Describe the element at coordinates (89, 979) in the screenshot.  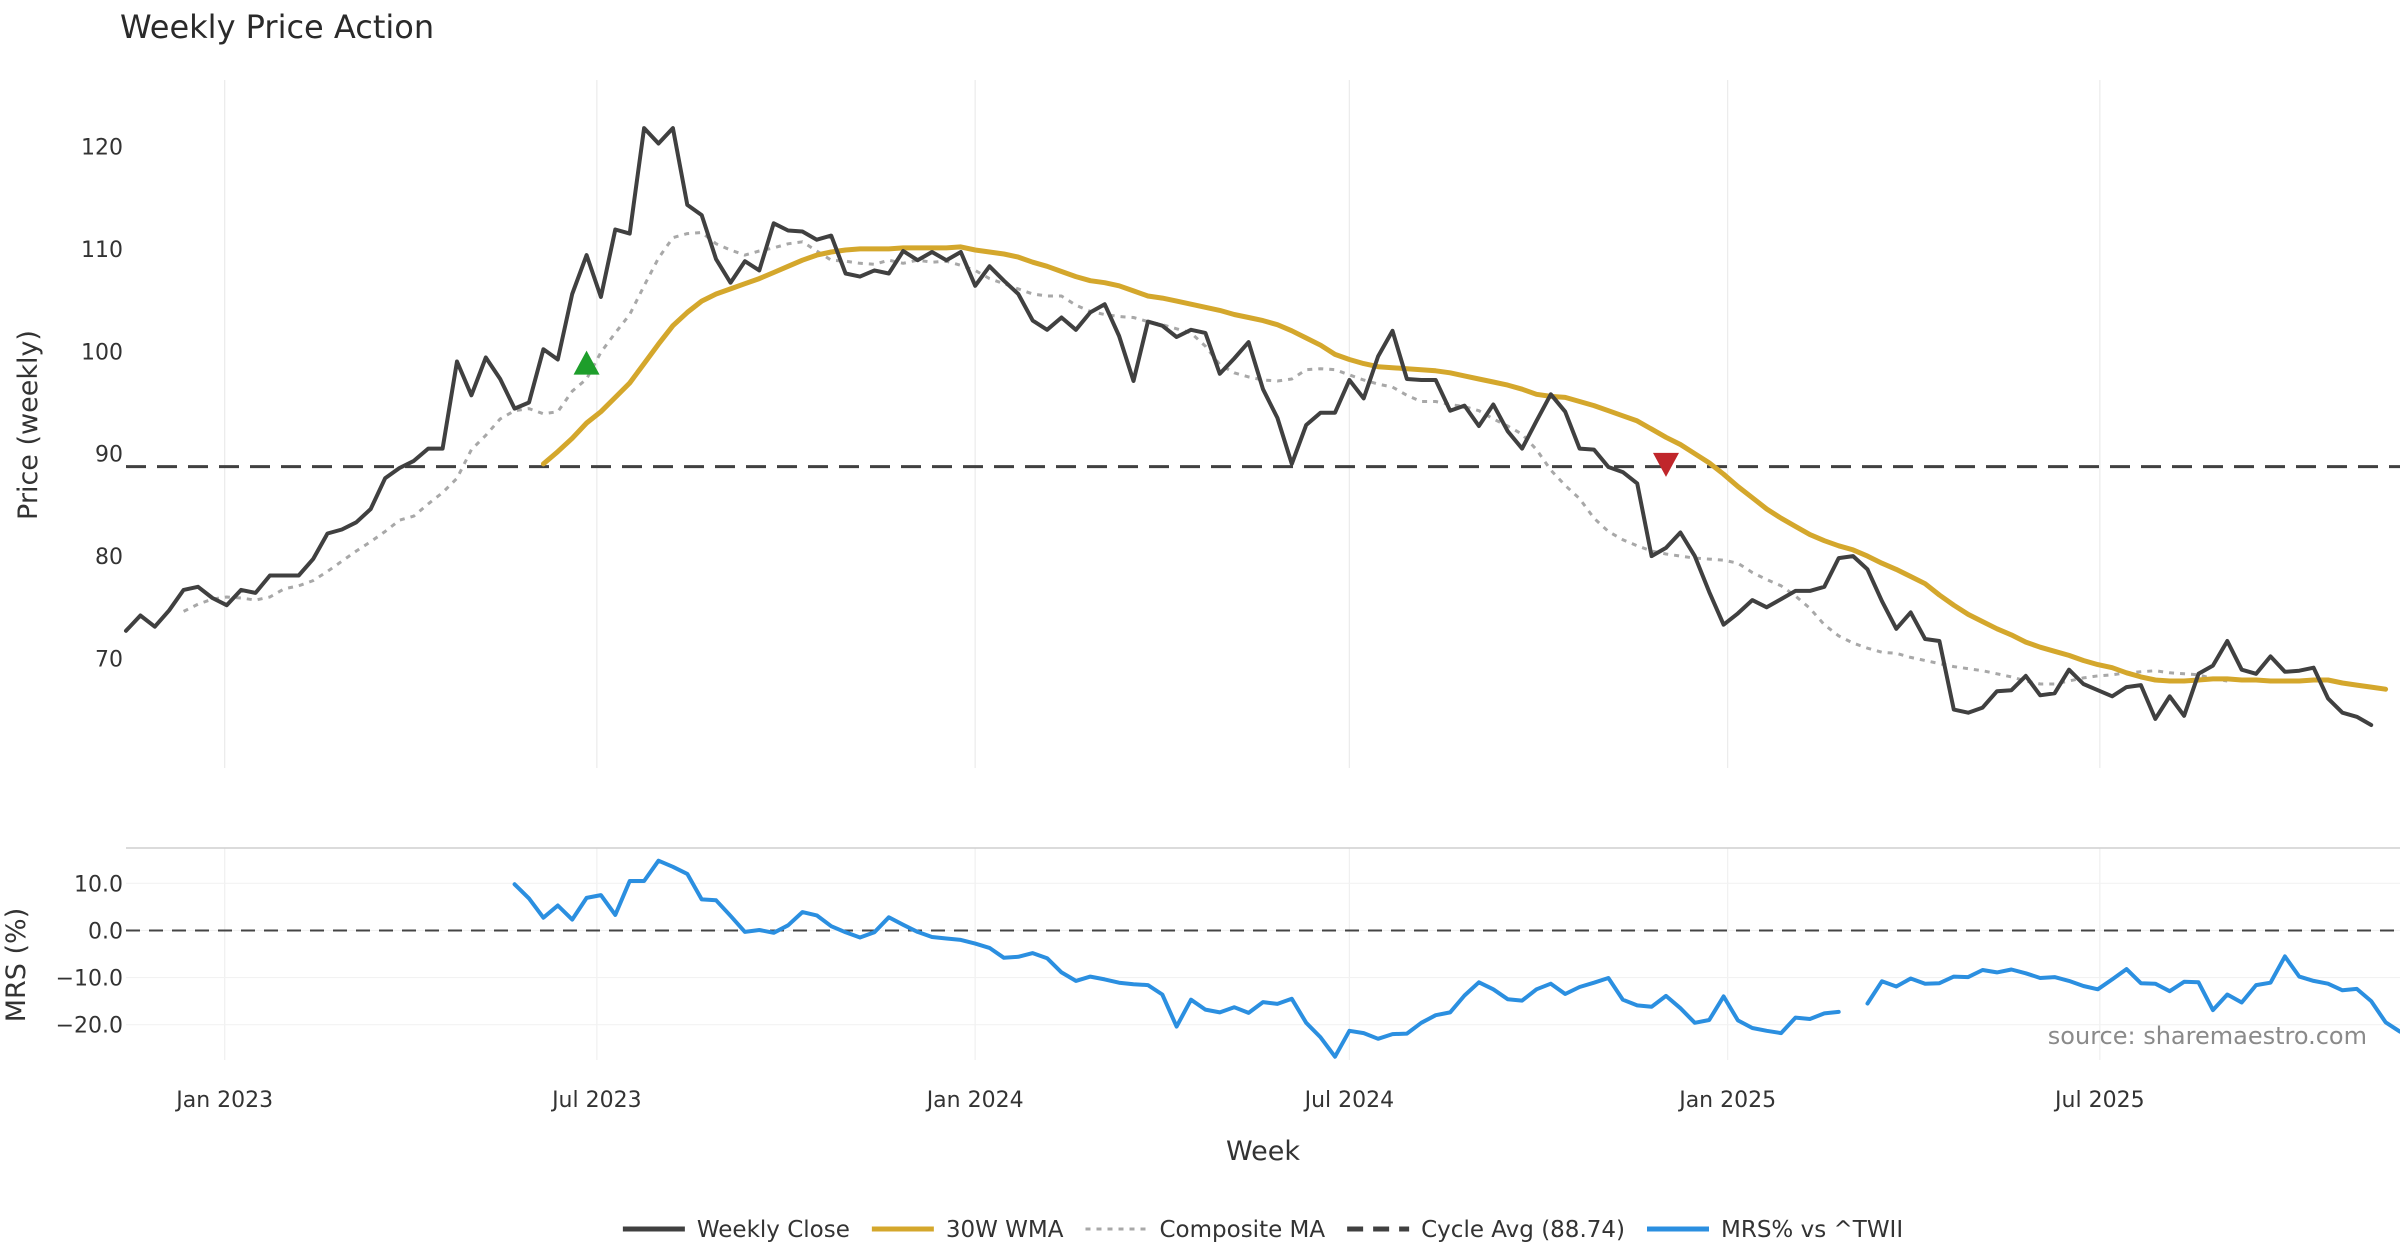
I see `mrs-y-tick-label: −10.0` at that location.